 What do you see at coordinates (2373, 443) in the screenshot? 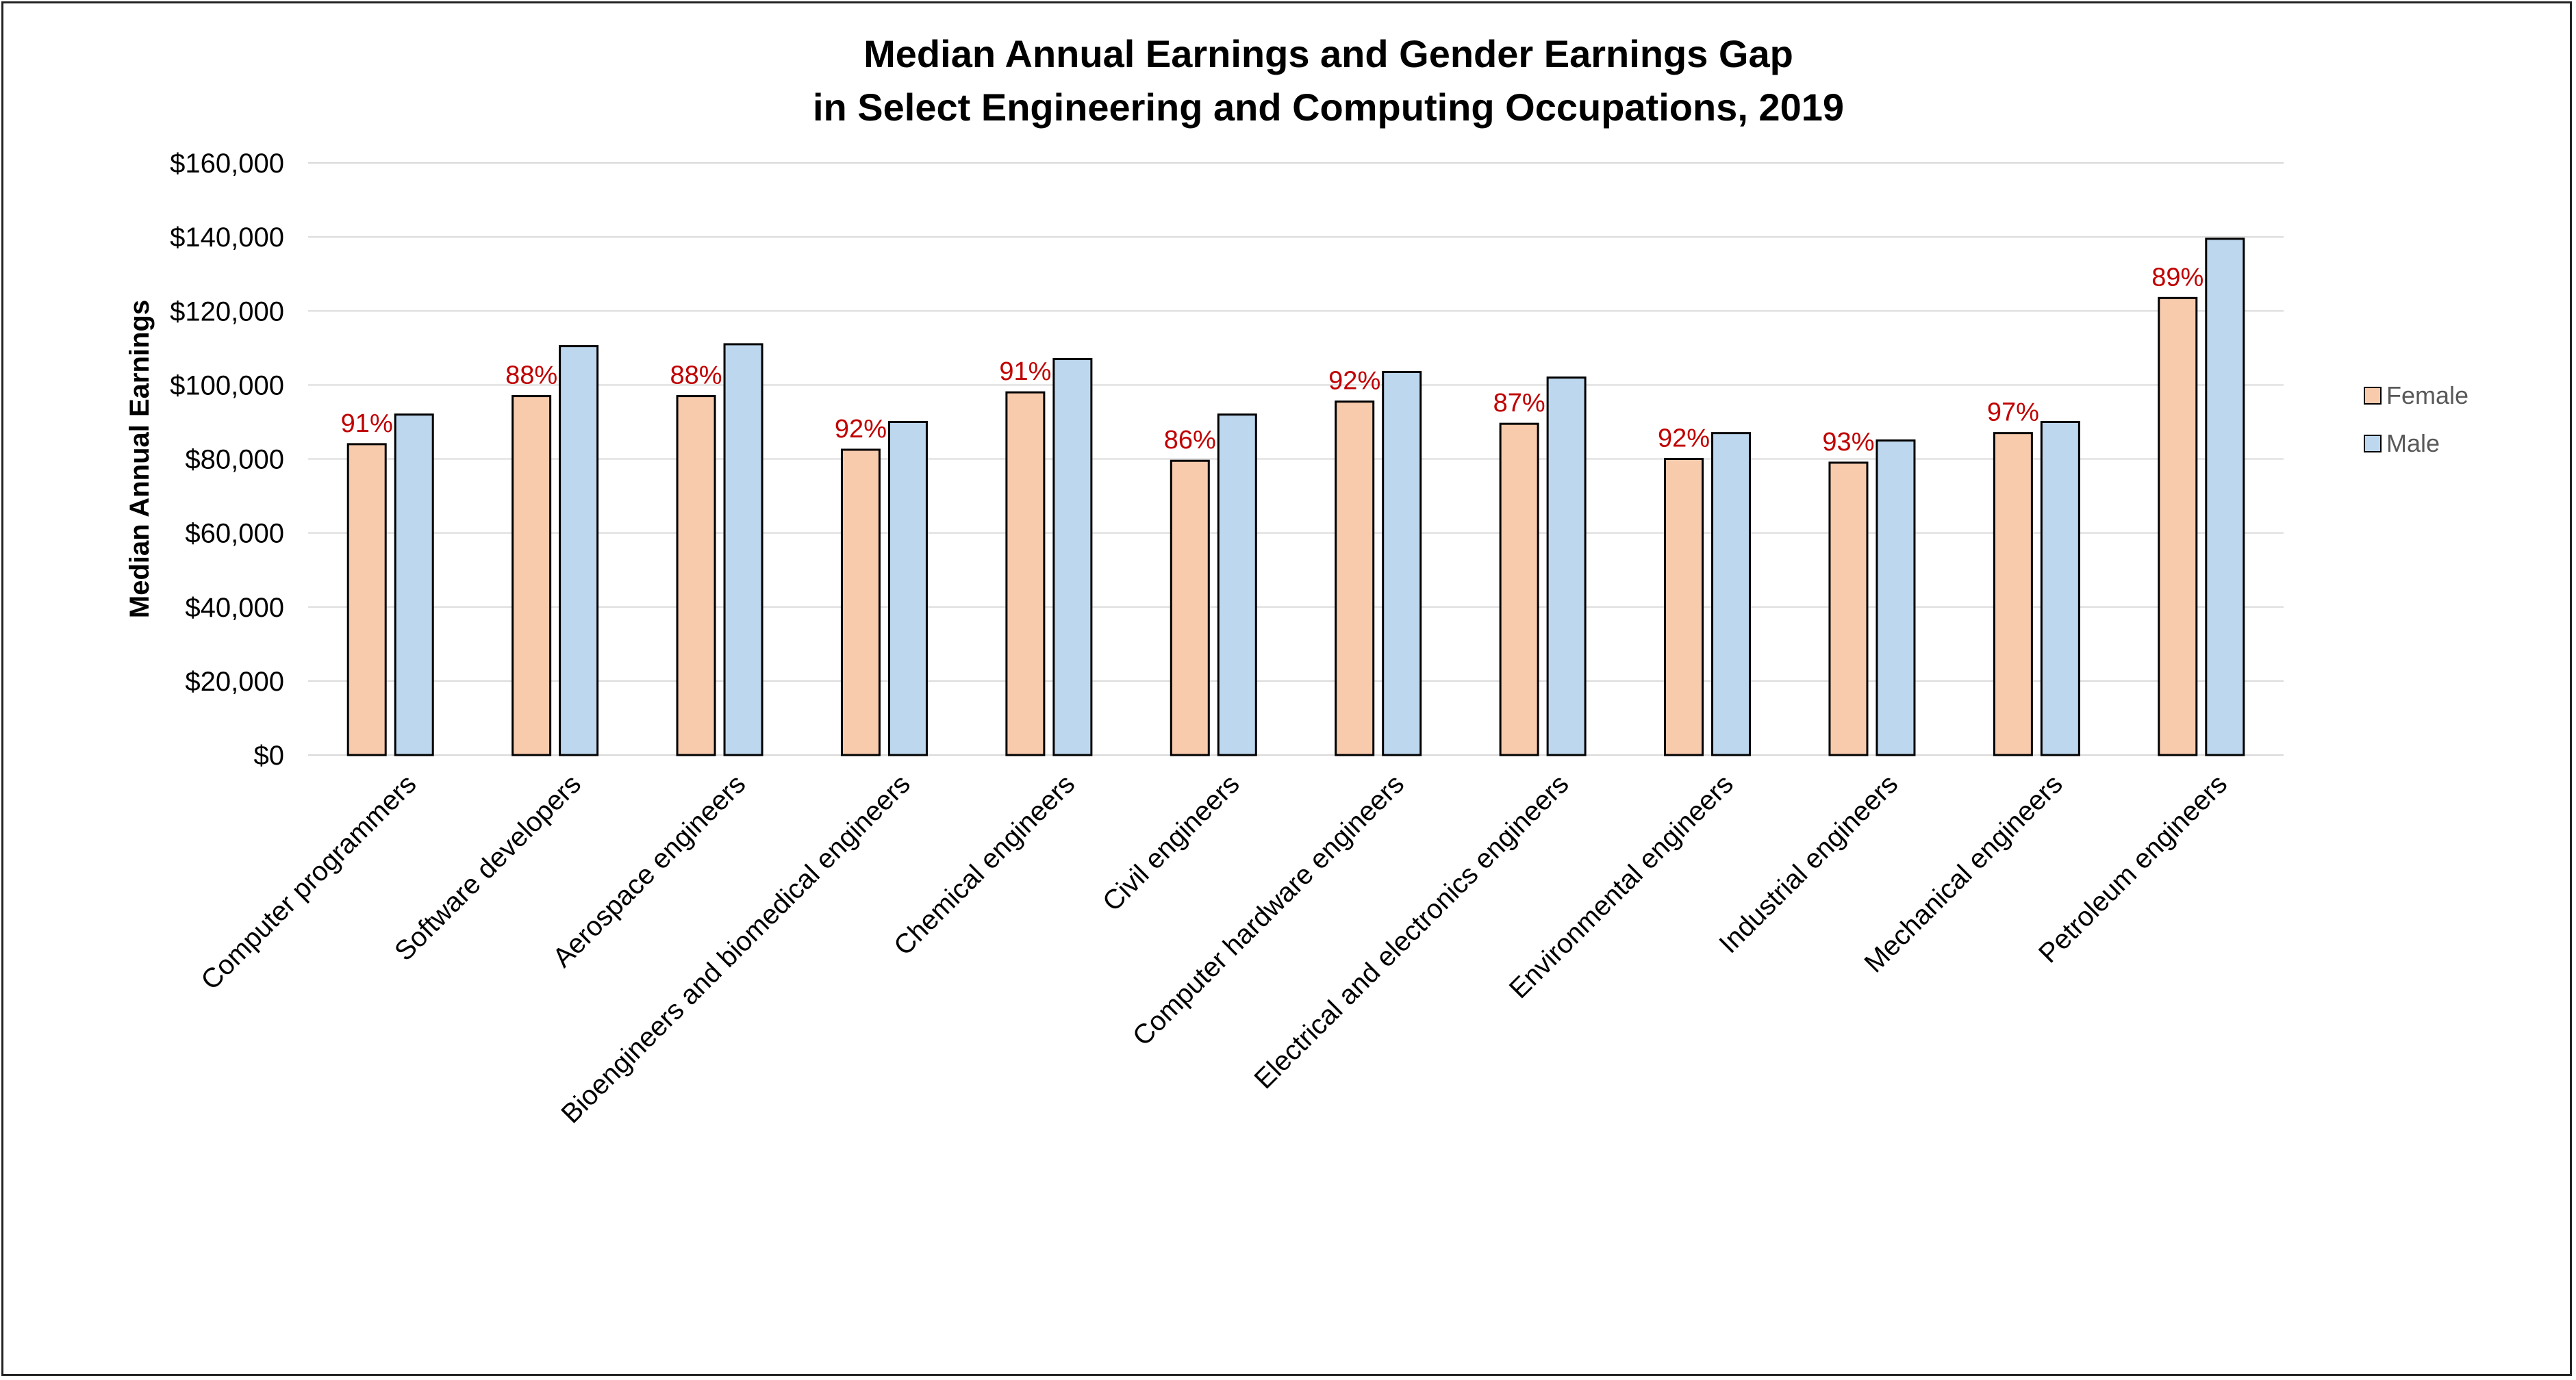
I see `legend-swatch-male` at bounding box center [2373, 443].